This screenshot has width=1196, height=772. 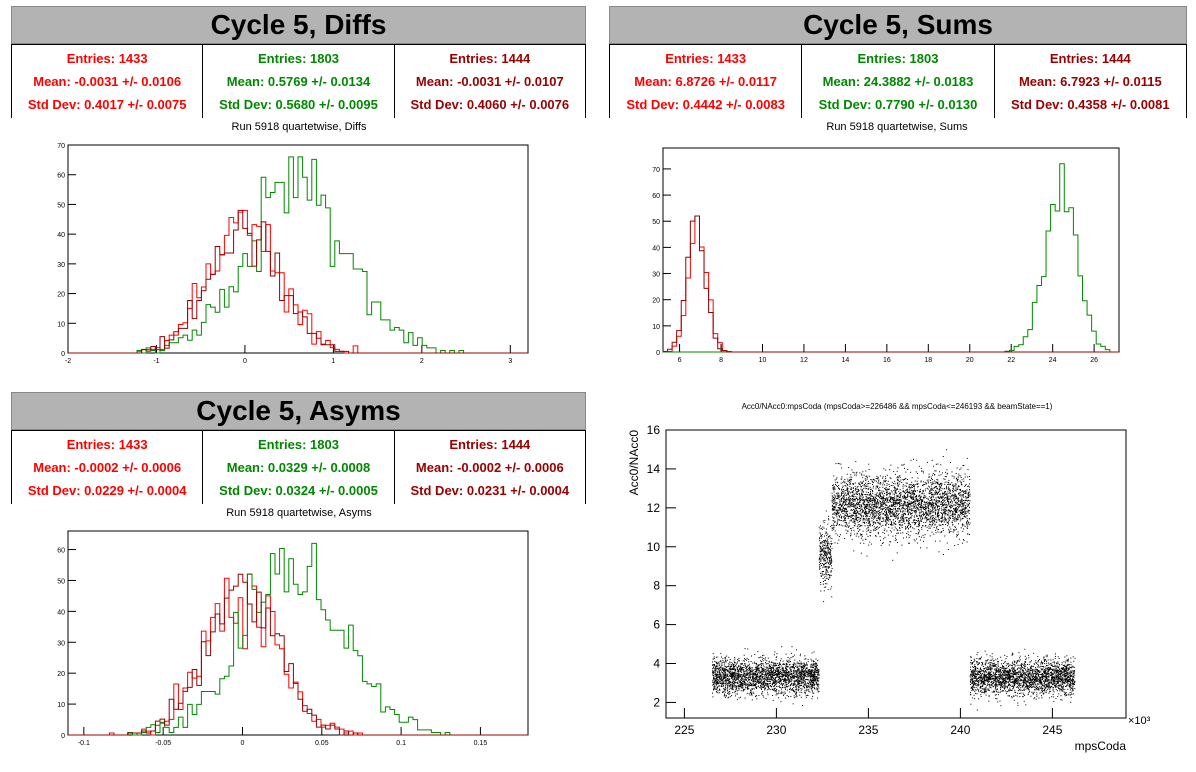 I want to click on diffs-plot-title: Run 5918 quartetwise, Diffs, so click(x=299, y=127).